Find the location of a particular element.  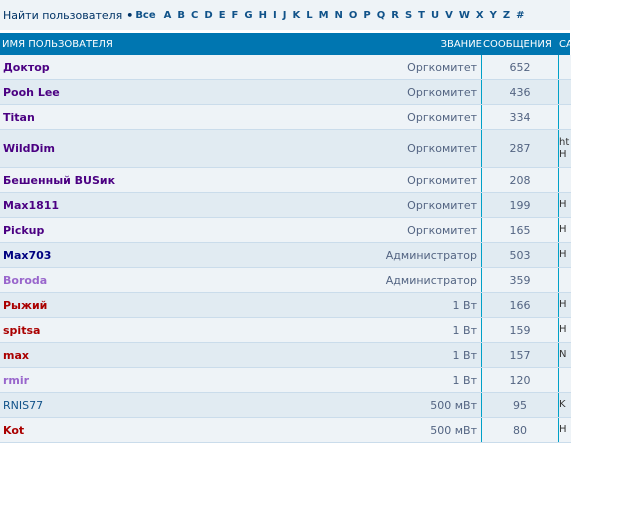

posts-count: 287 is located at coordinates (520, 148).